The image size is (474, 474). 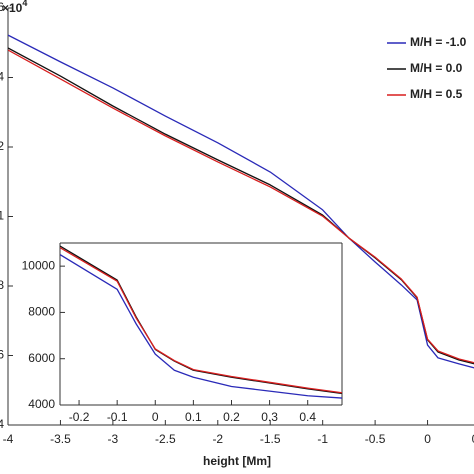 I want to click on y-tick-label: 4000, so click(x=41, y=404).